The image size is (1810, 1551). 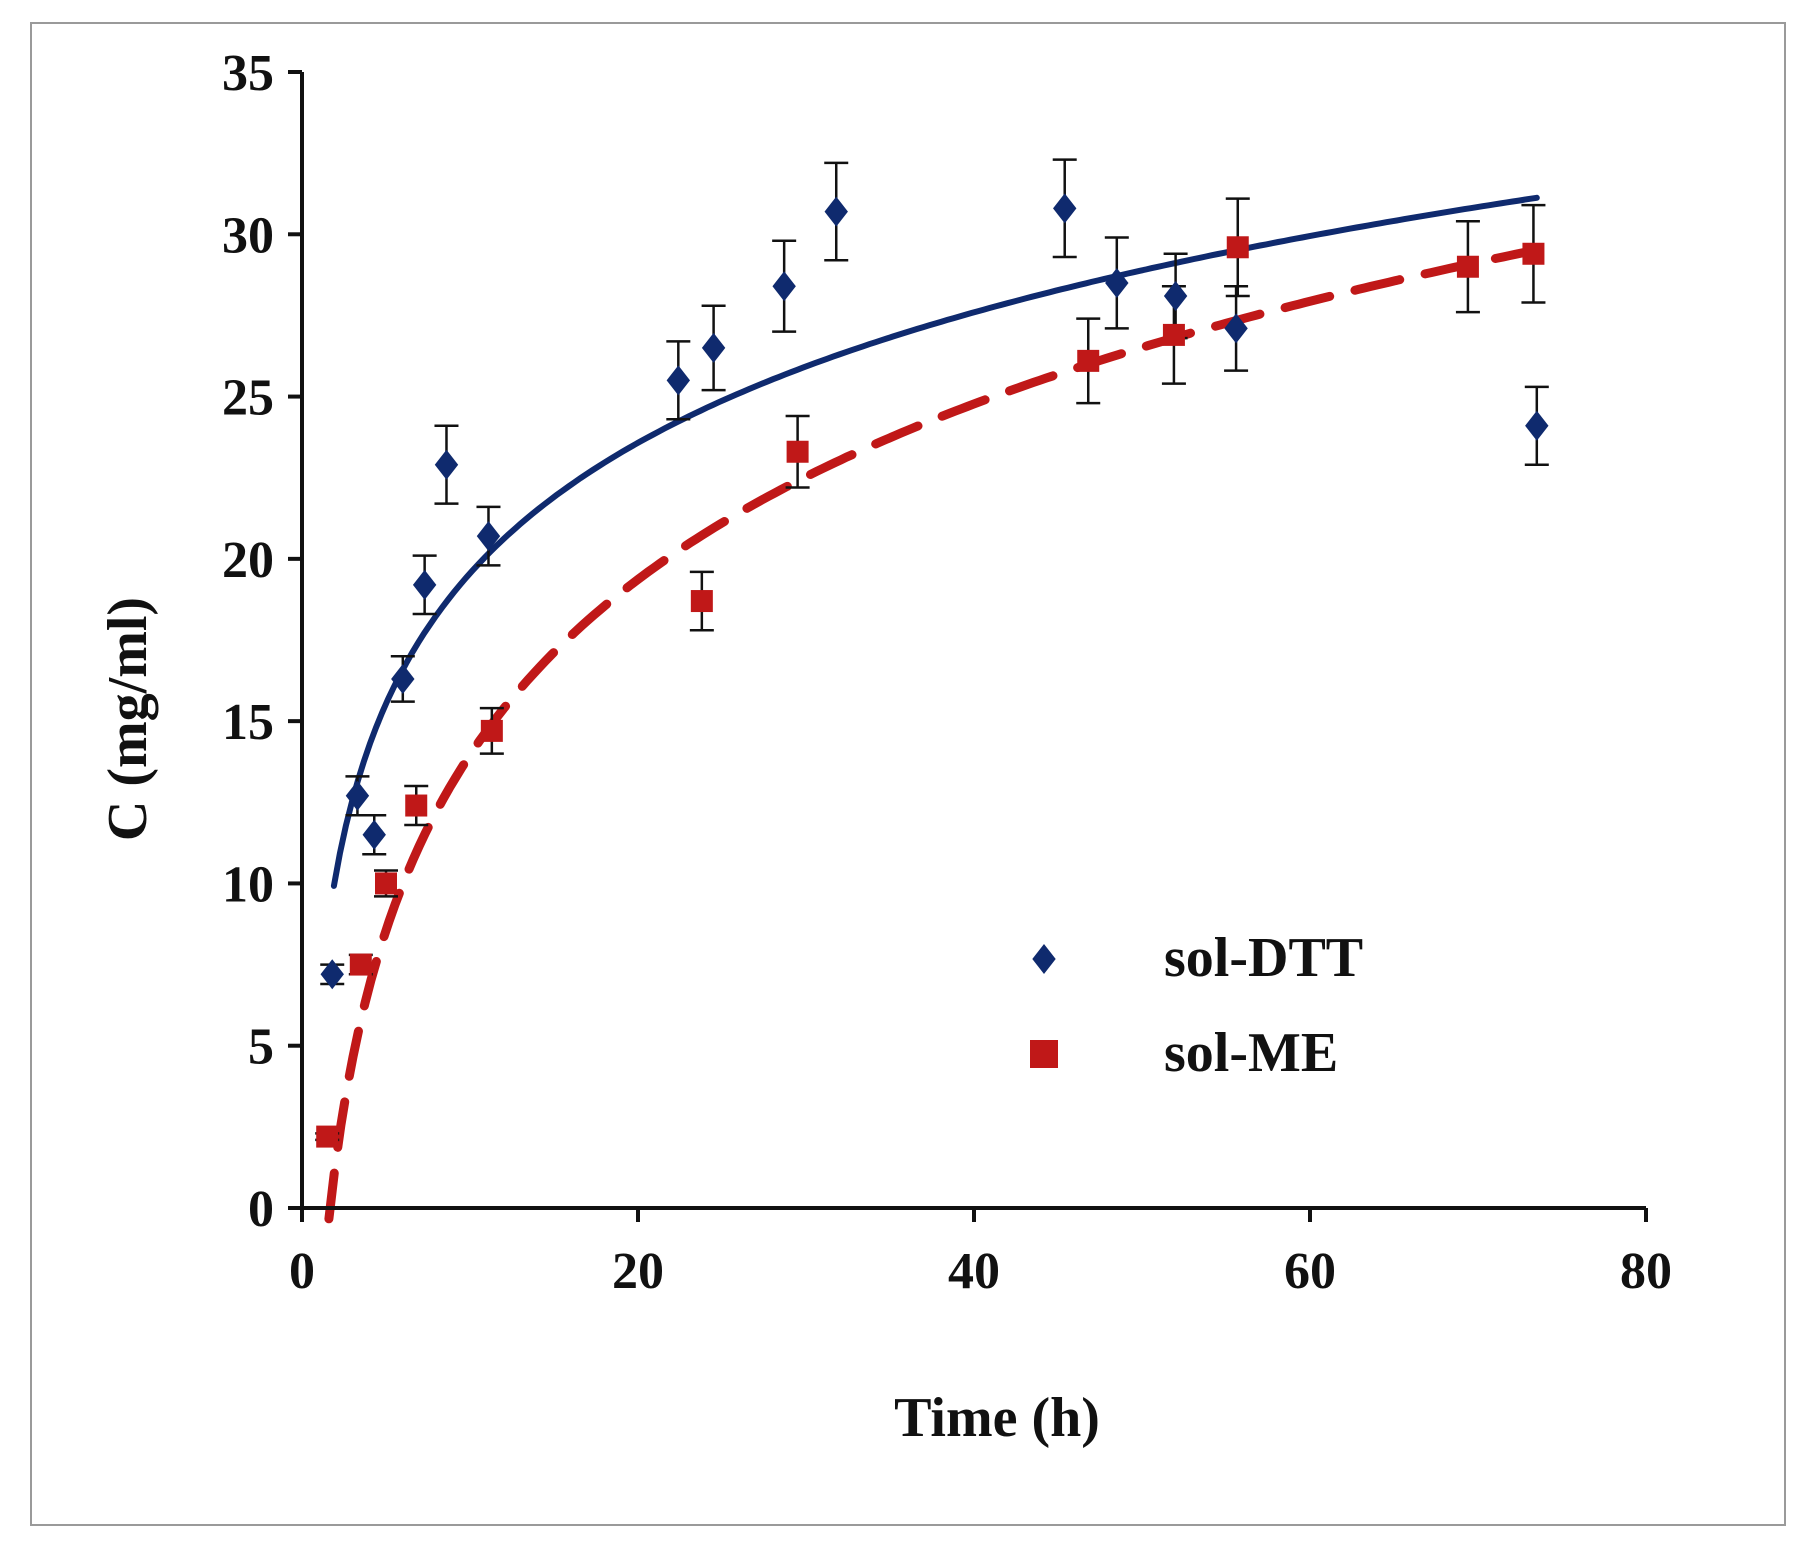 I want to click on y-axis-title: C (mg/ml), so click(x=128, y=719).